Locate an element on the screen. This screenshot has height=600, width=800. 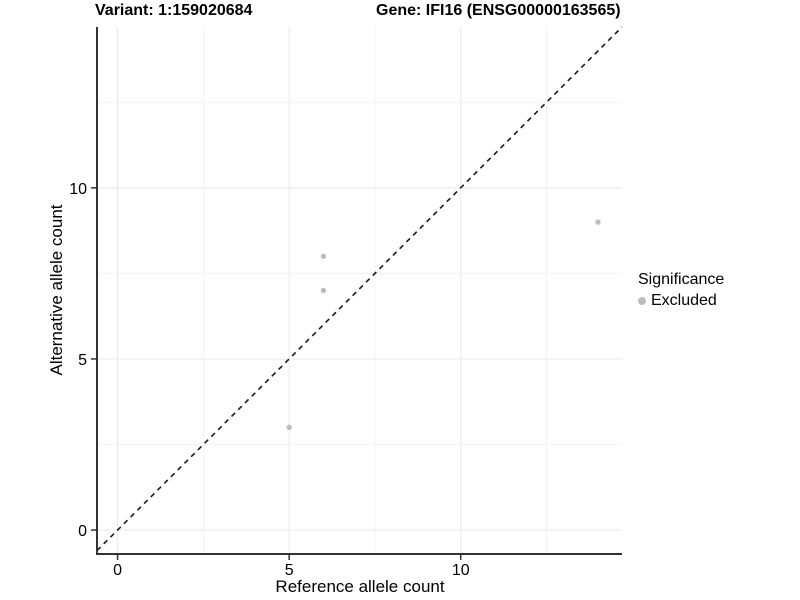
y-tick-label: 10 is located at coordinates (78, 189).